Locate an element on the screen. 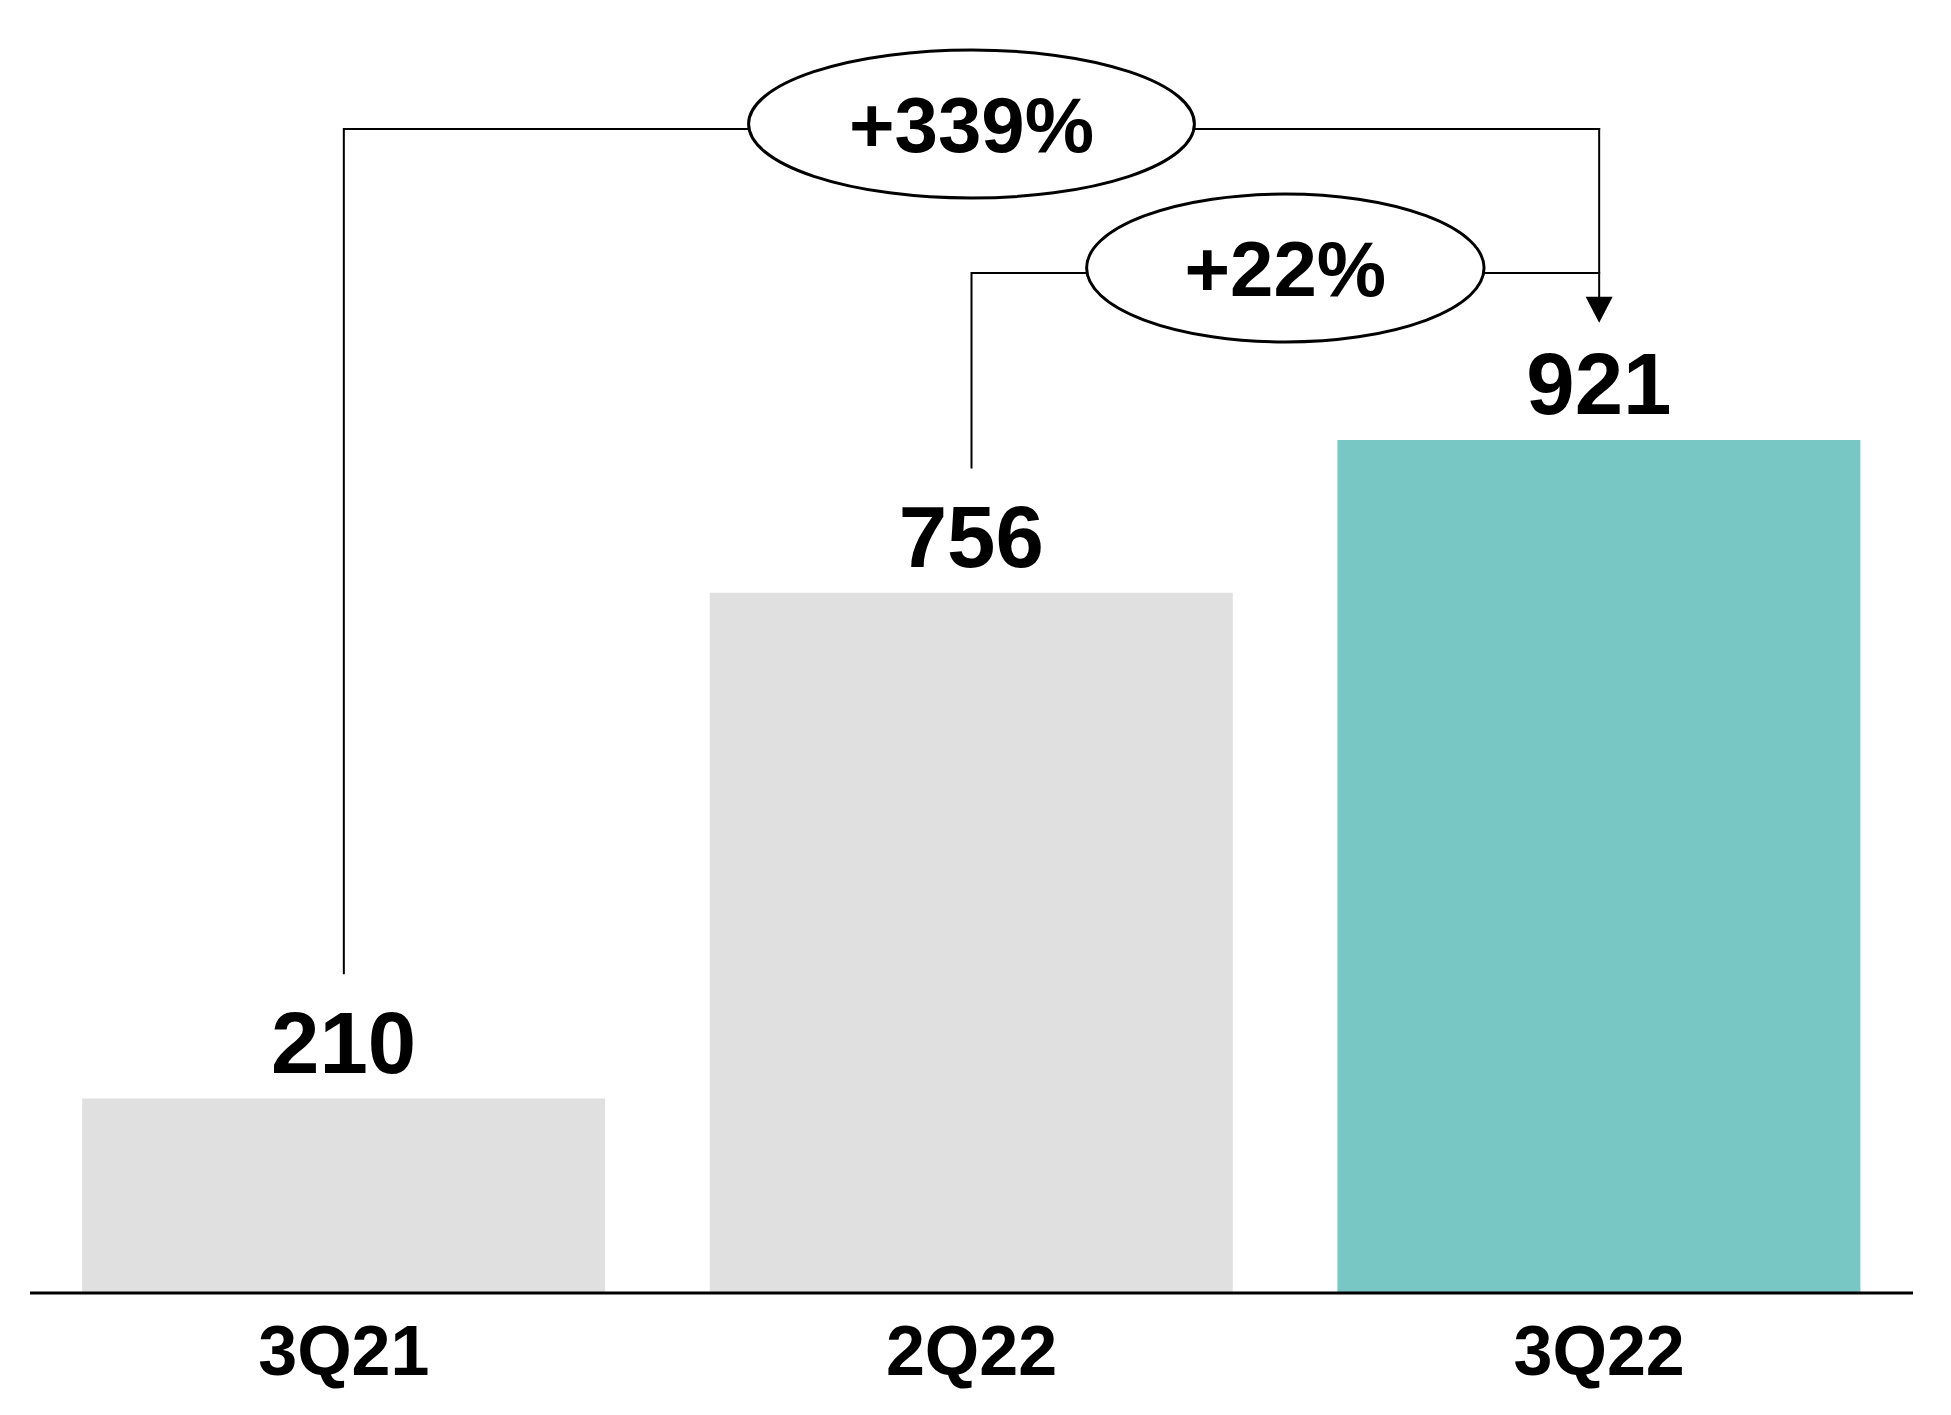 The image size is (1951, 1415). data-label: 210 is located at coordinates (344, 1042).